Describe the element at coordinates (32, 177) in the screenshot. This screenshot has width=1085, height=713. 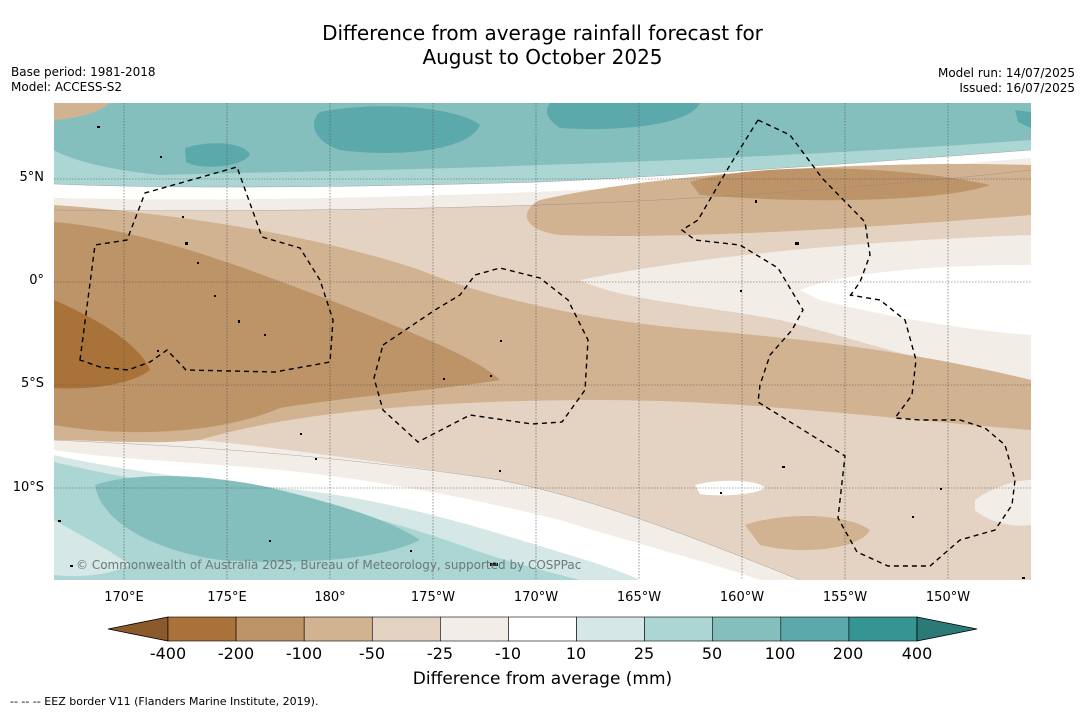
I see `lat-label: 5°N` at that location.